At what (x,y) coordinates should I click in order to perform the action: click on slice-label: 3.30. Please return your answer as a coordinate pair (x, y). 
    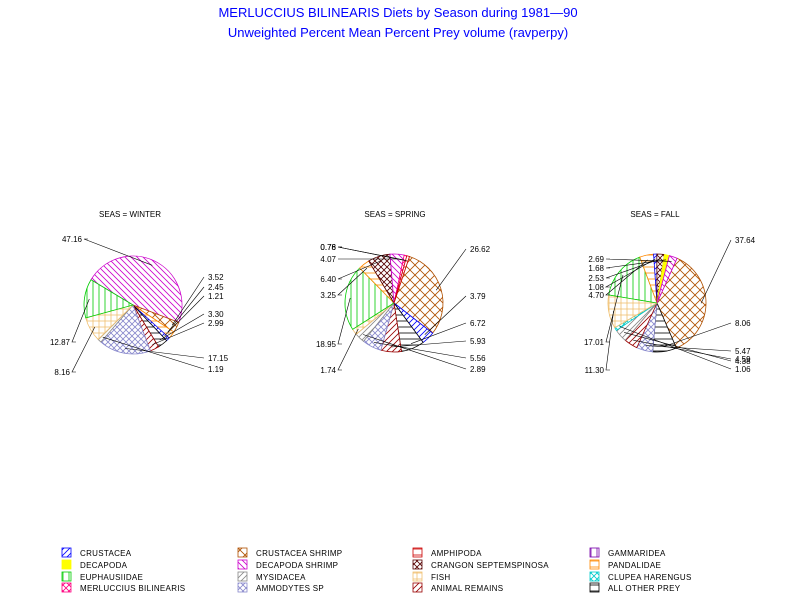
    Looking at the image, I should click on (216, 314).